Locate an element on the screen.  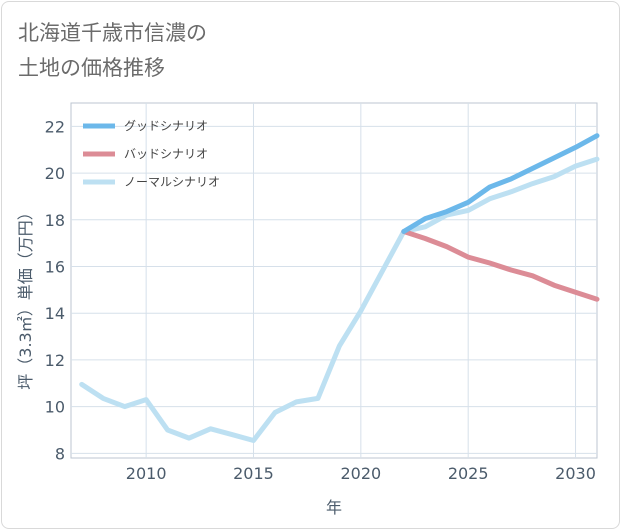
x-axis-ticks: 2010 2015 2020 2025 2030 is located at coordinates (361, 473).